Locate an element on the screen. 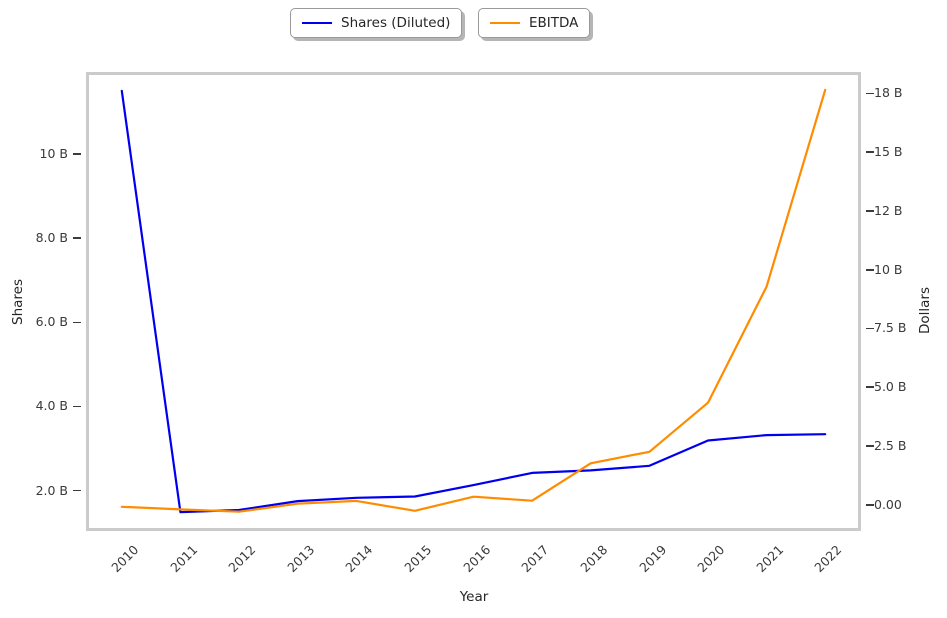  x-tick-label: 2011 is located at coordinates (183, 559).